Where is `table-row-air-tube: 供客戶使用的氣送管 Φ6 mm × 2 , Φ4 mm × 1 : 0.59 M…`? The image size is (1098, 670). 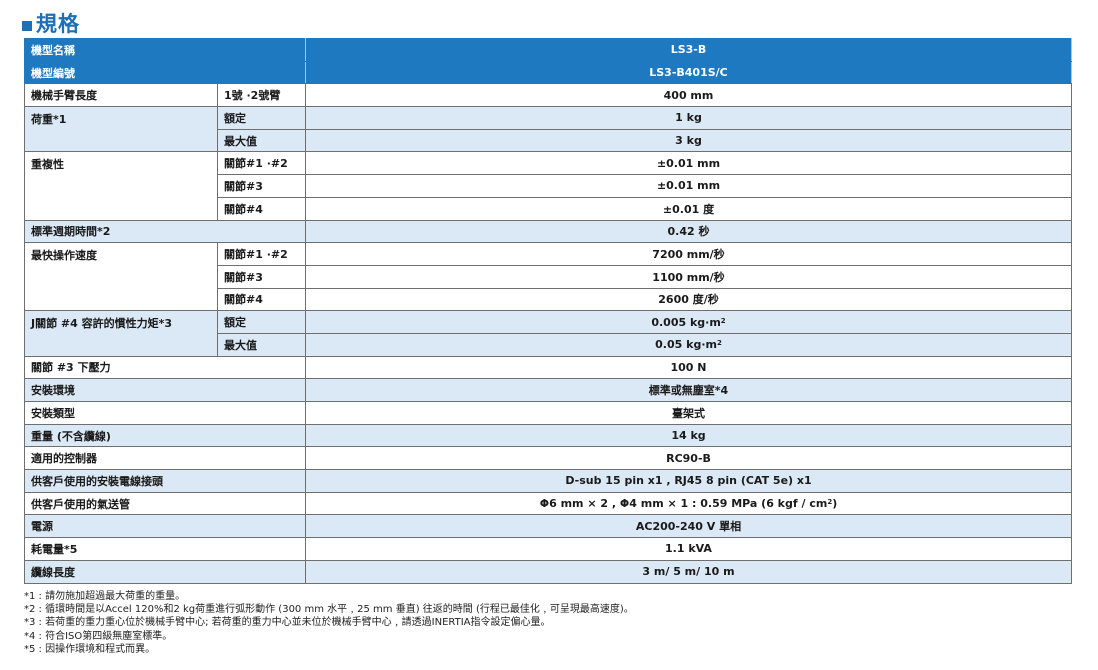 table-row-air-tube: 供客戶使用的氣送管 Φ6 mm × 2 , Φ4 mm × 1 : 0.59 M… is located at coordinates (548, 503).